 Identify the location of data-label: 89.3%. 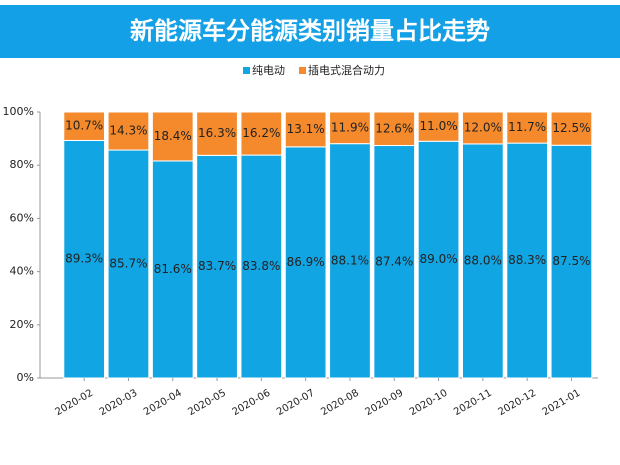
(84, 259).